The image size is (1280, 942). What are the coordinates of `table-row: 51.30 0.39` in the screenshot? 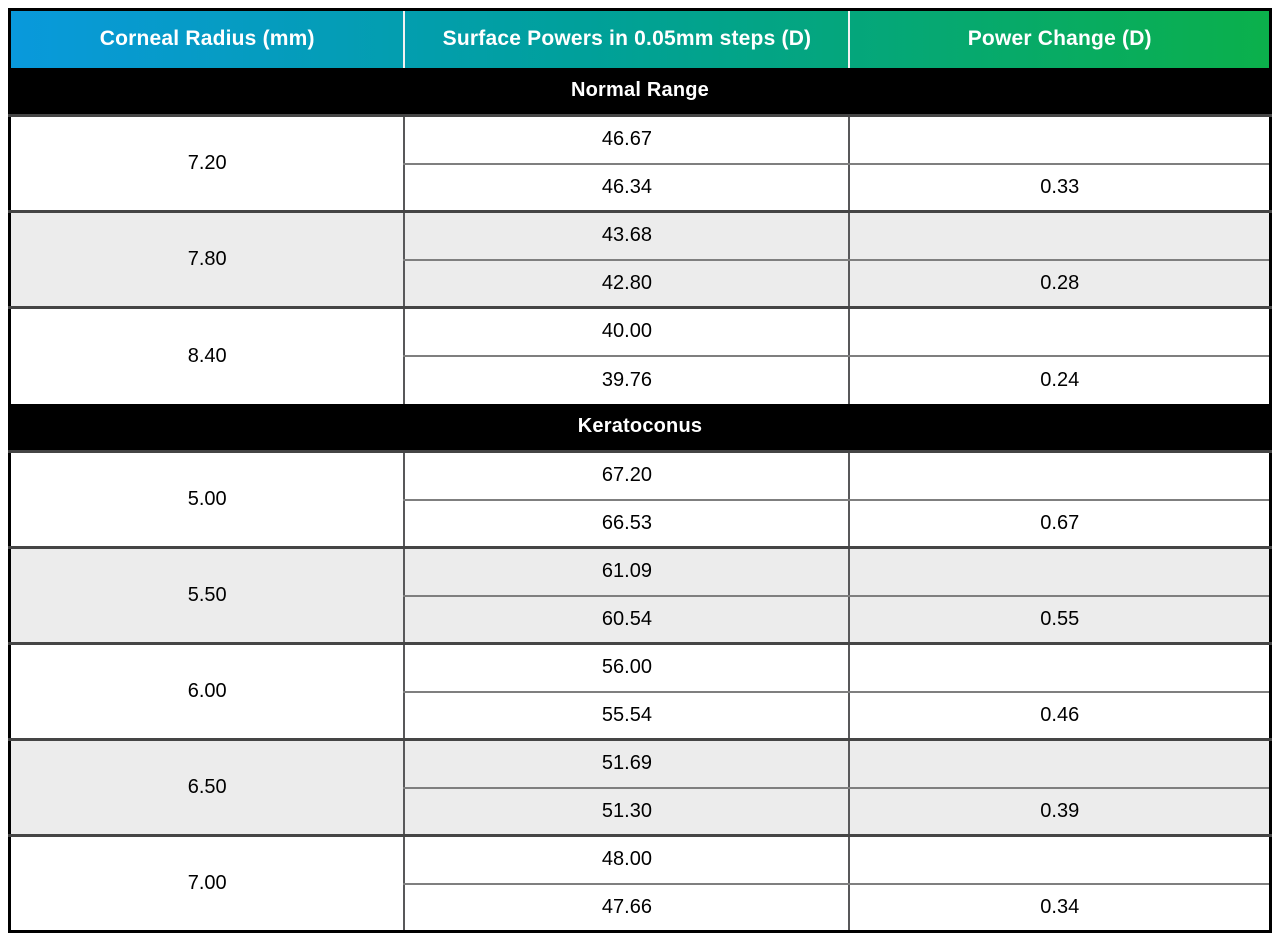 It's located at (640, 811).